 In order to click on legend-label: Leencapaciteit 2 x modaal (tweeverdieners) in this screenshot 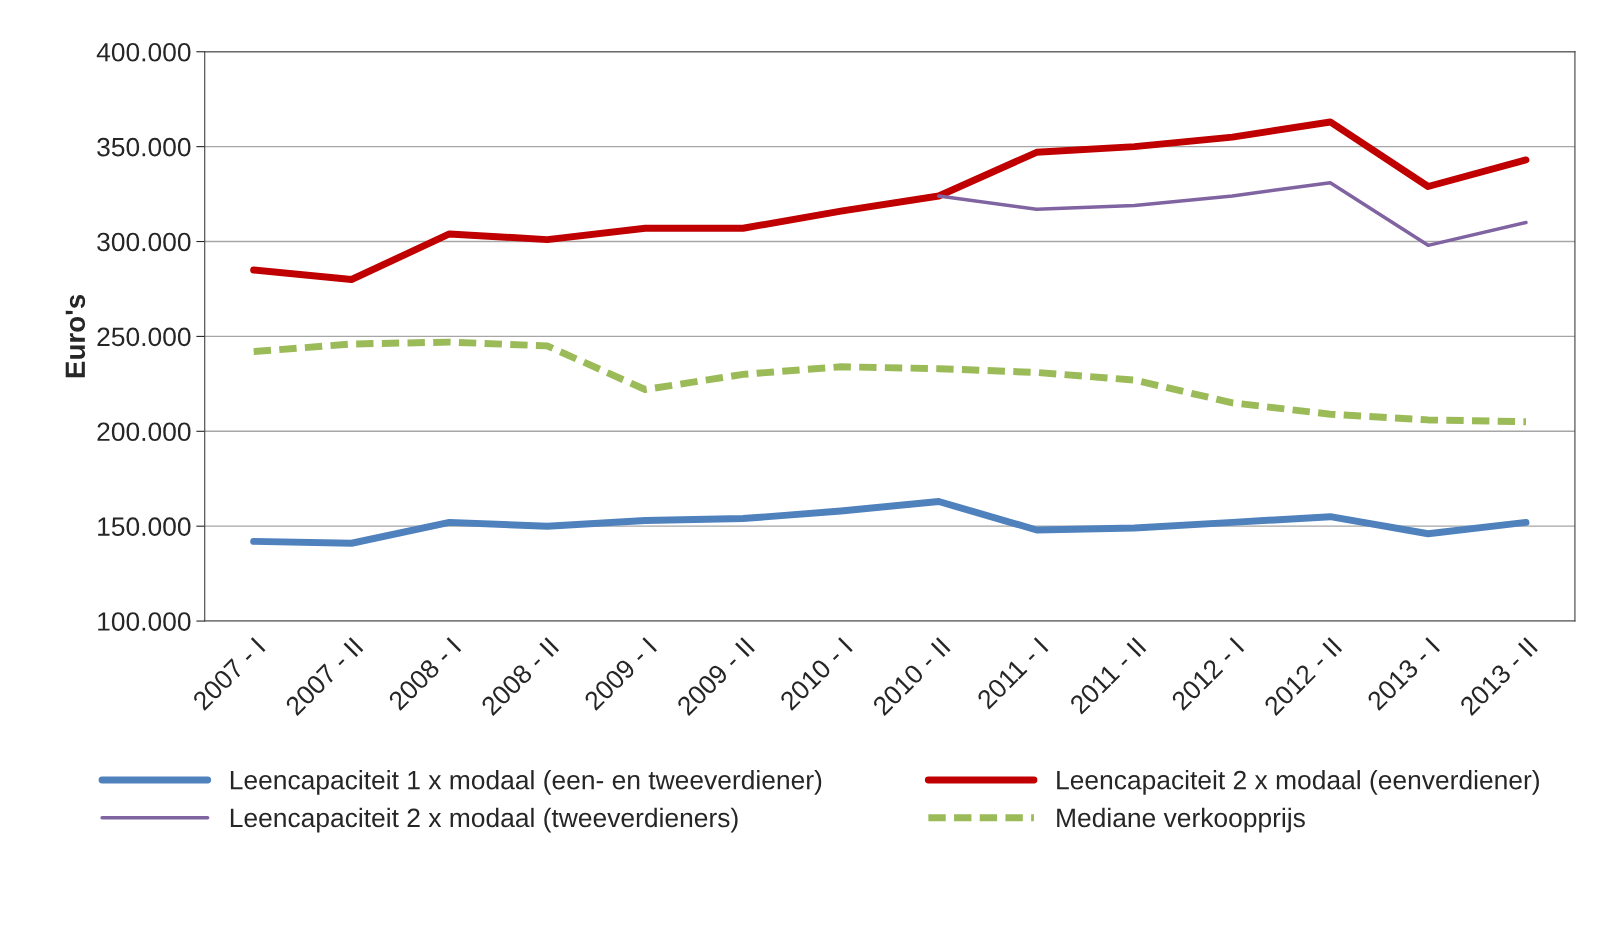, I will do `click(484, 820)`.